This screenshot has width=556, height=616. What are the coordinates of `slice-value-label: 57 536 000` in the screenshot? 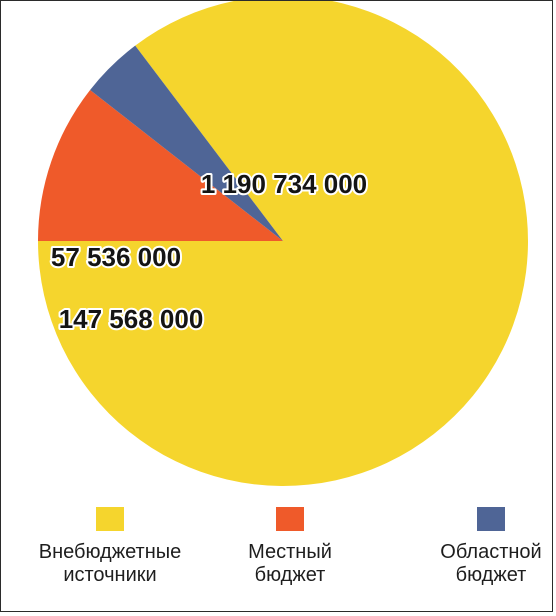 It's located at (116, 257).